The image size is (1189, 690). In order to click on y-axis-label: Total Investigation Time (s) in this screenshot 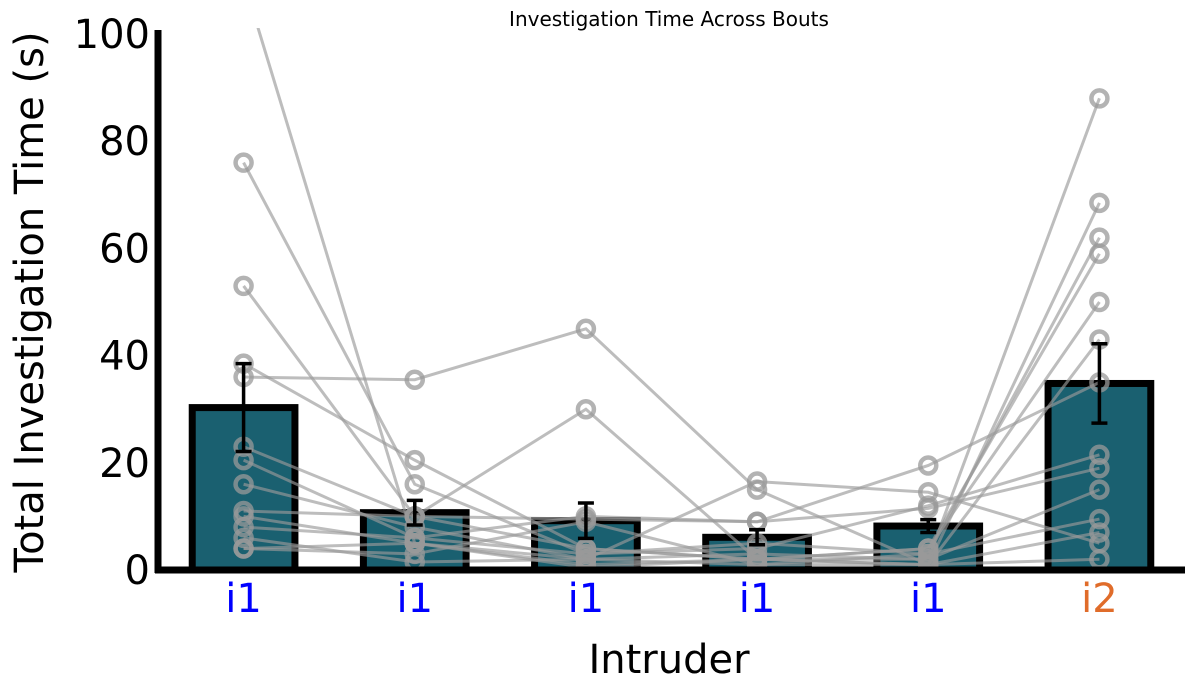, I will do `click(30, 302)`.